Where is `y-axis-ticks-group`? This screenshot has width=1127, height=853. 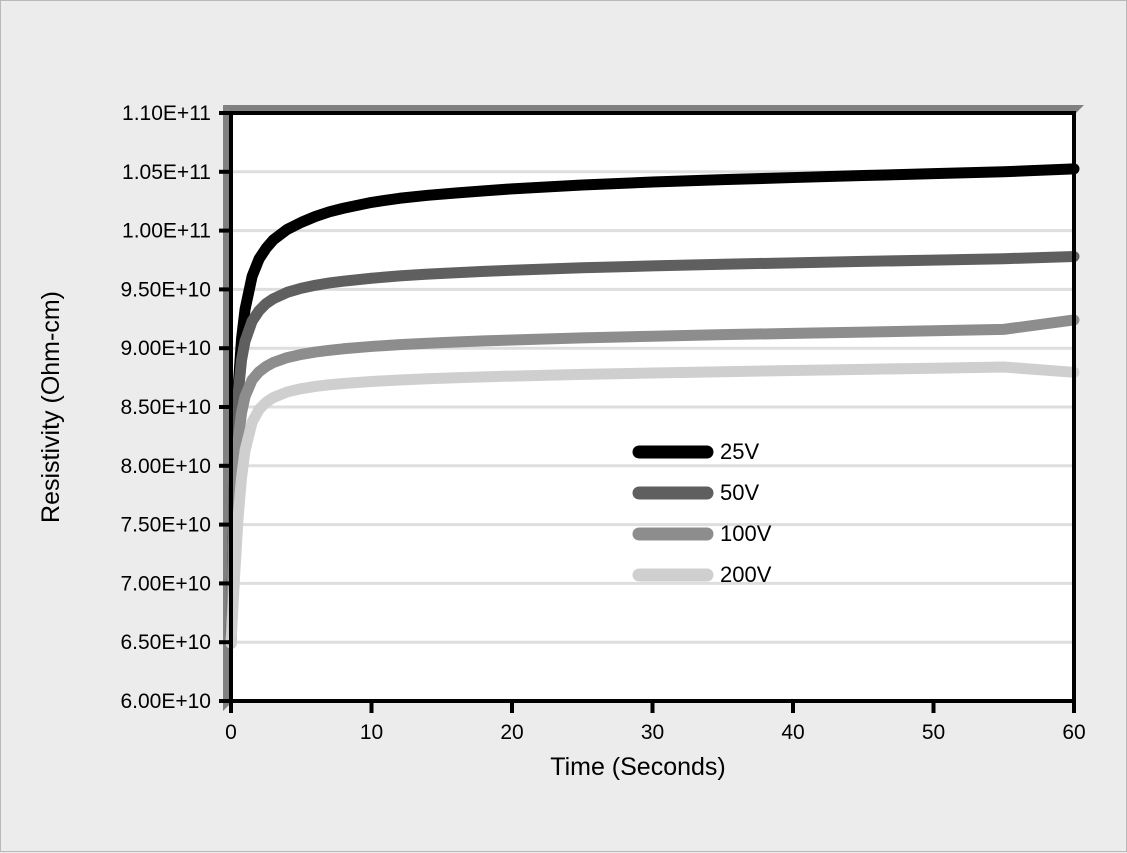 y-axis-ticks-group is located at coordinates (225, 407).